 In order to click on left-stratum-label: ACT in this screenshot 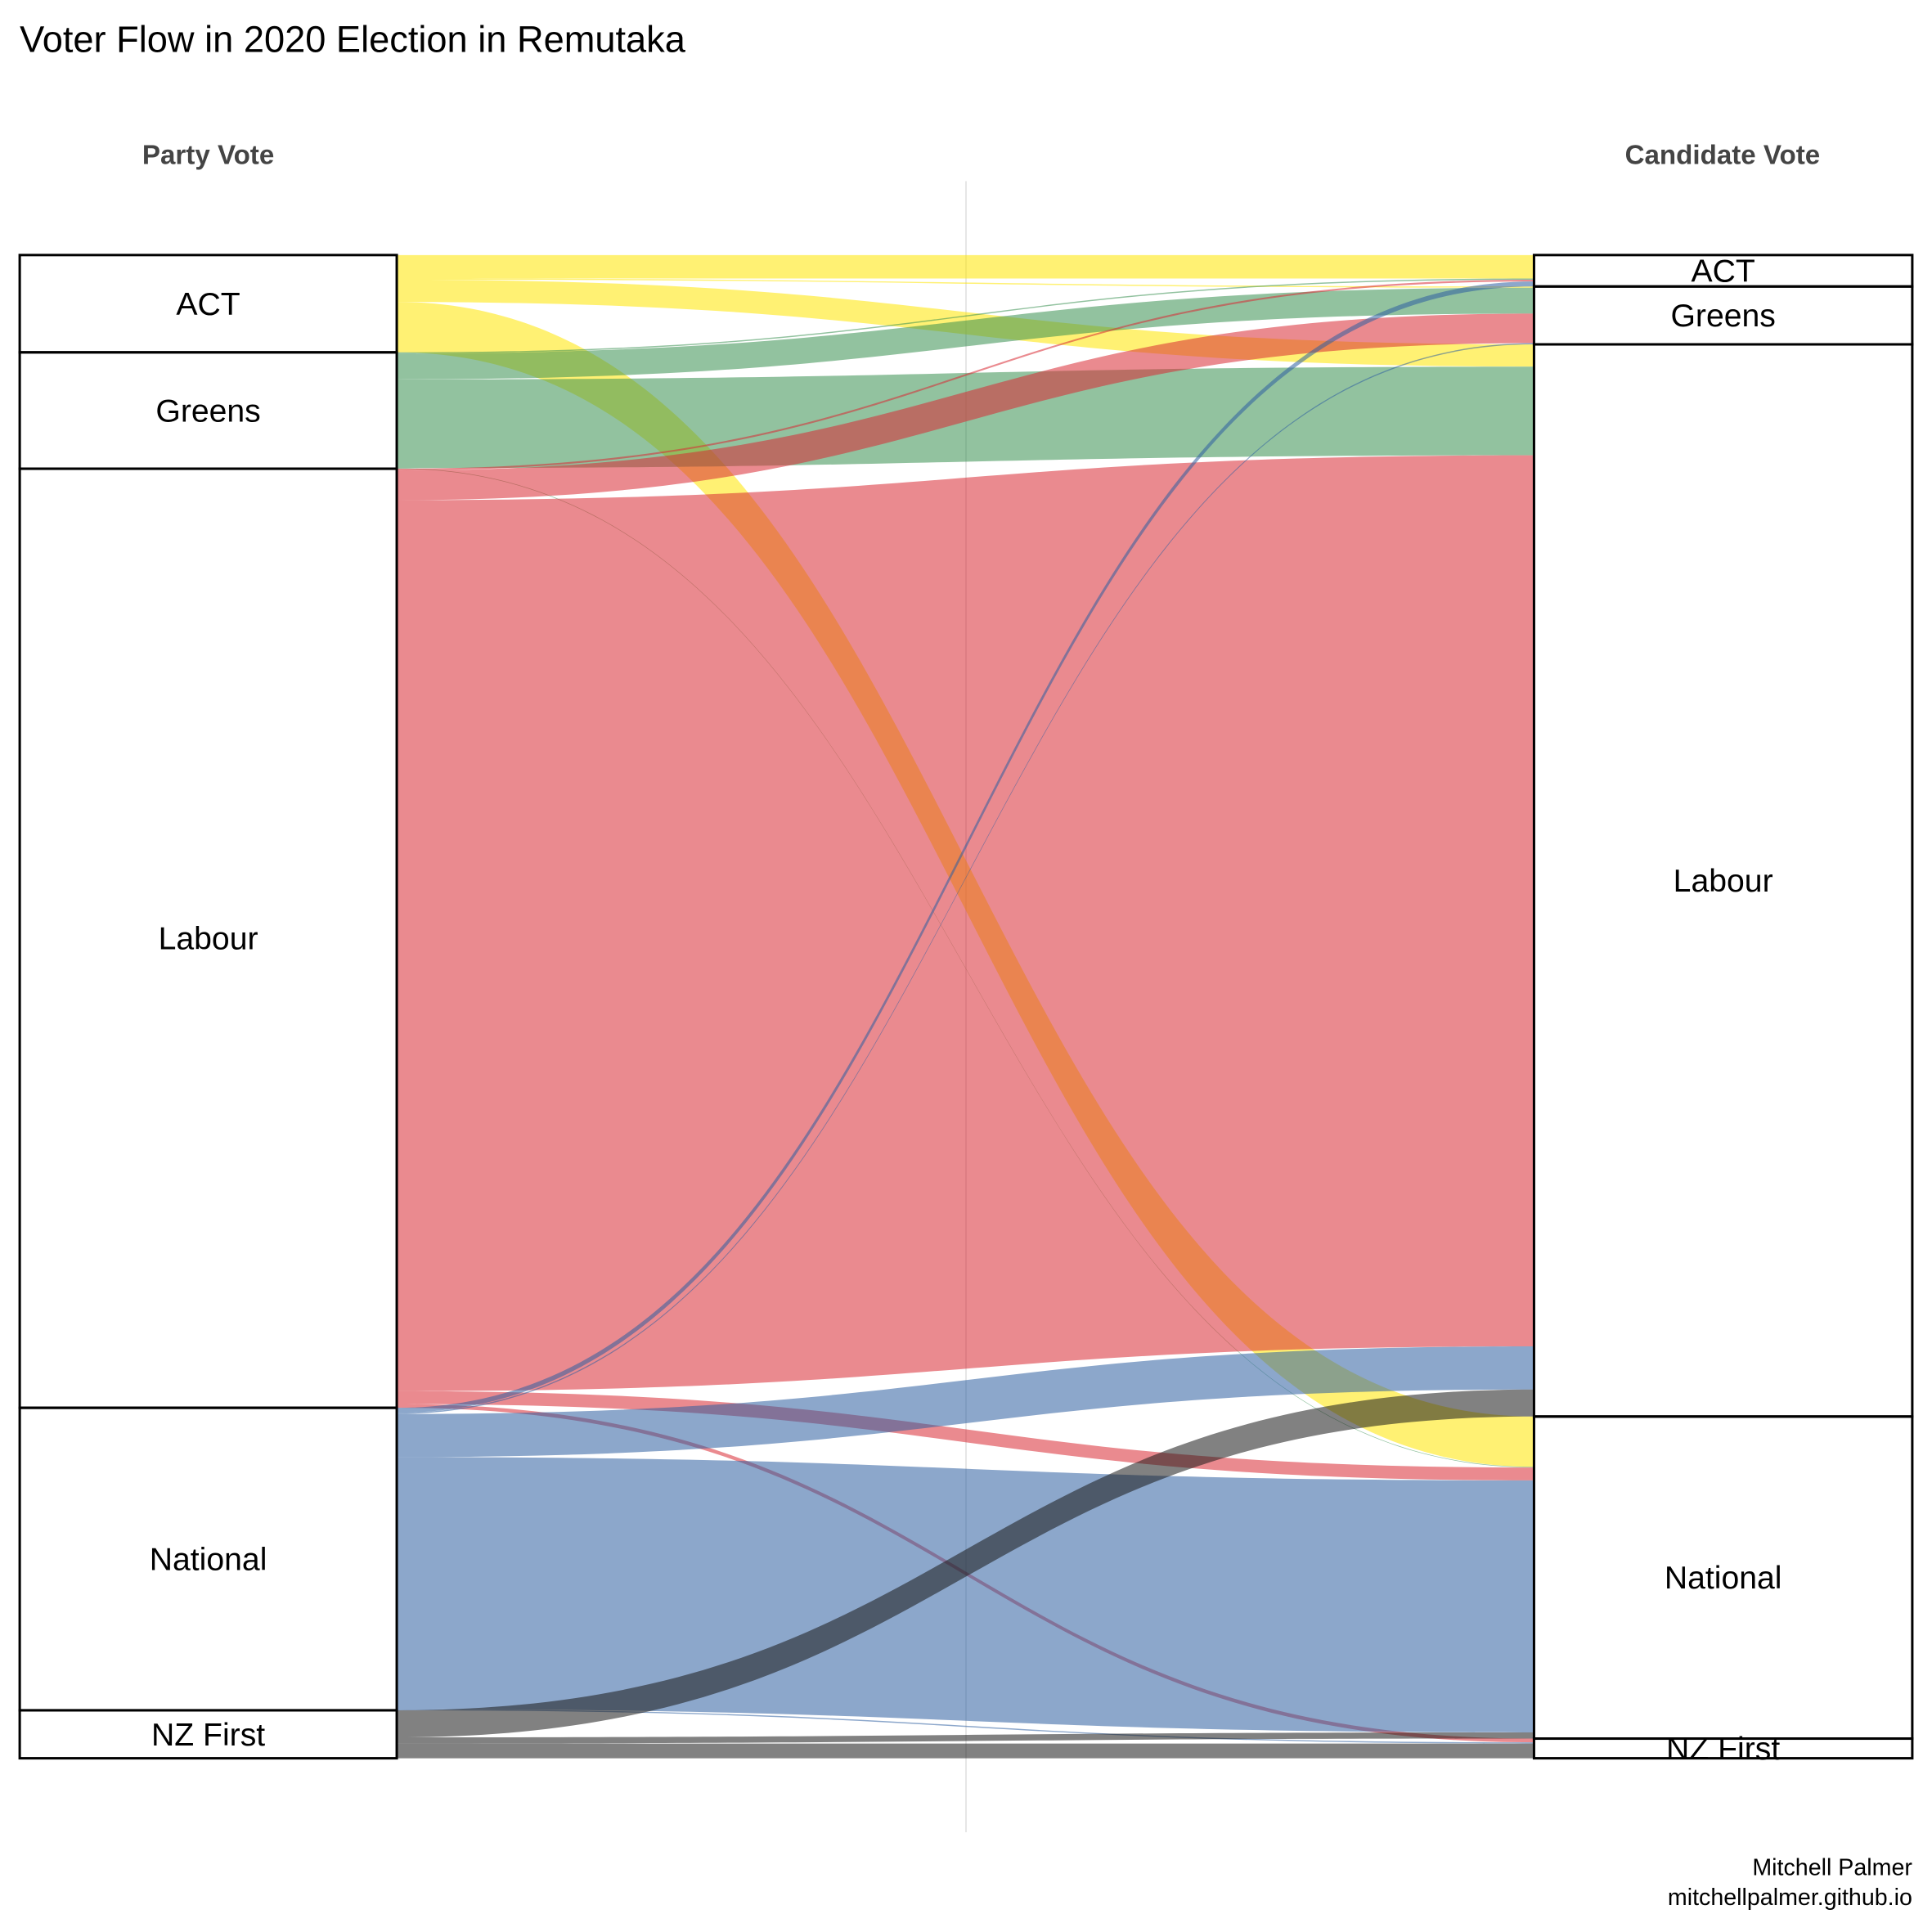, I will do `click(208, 305)`.